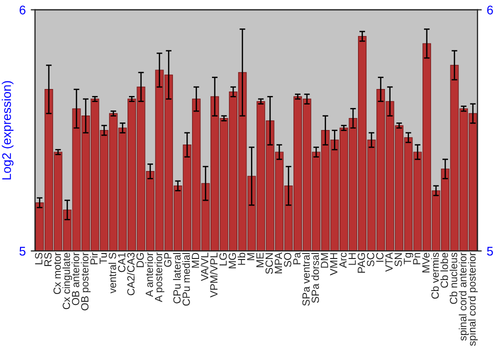 This screenshot has height=350, width=500. I want to click on x-tick-label: M, so click(250, 256).